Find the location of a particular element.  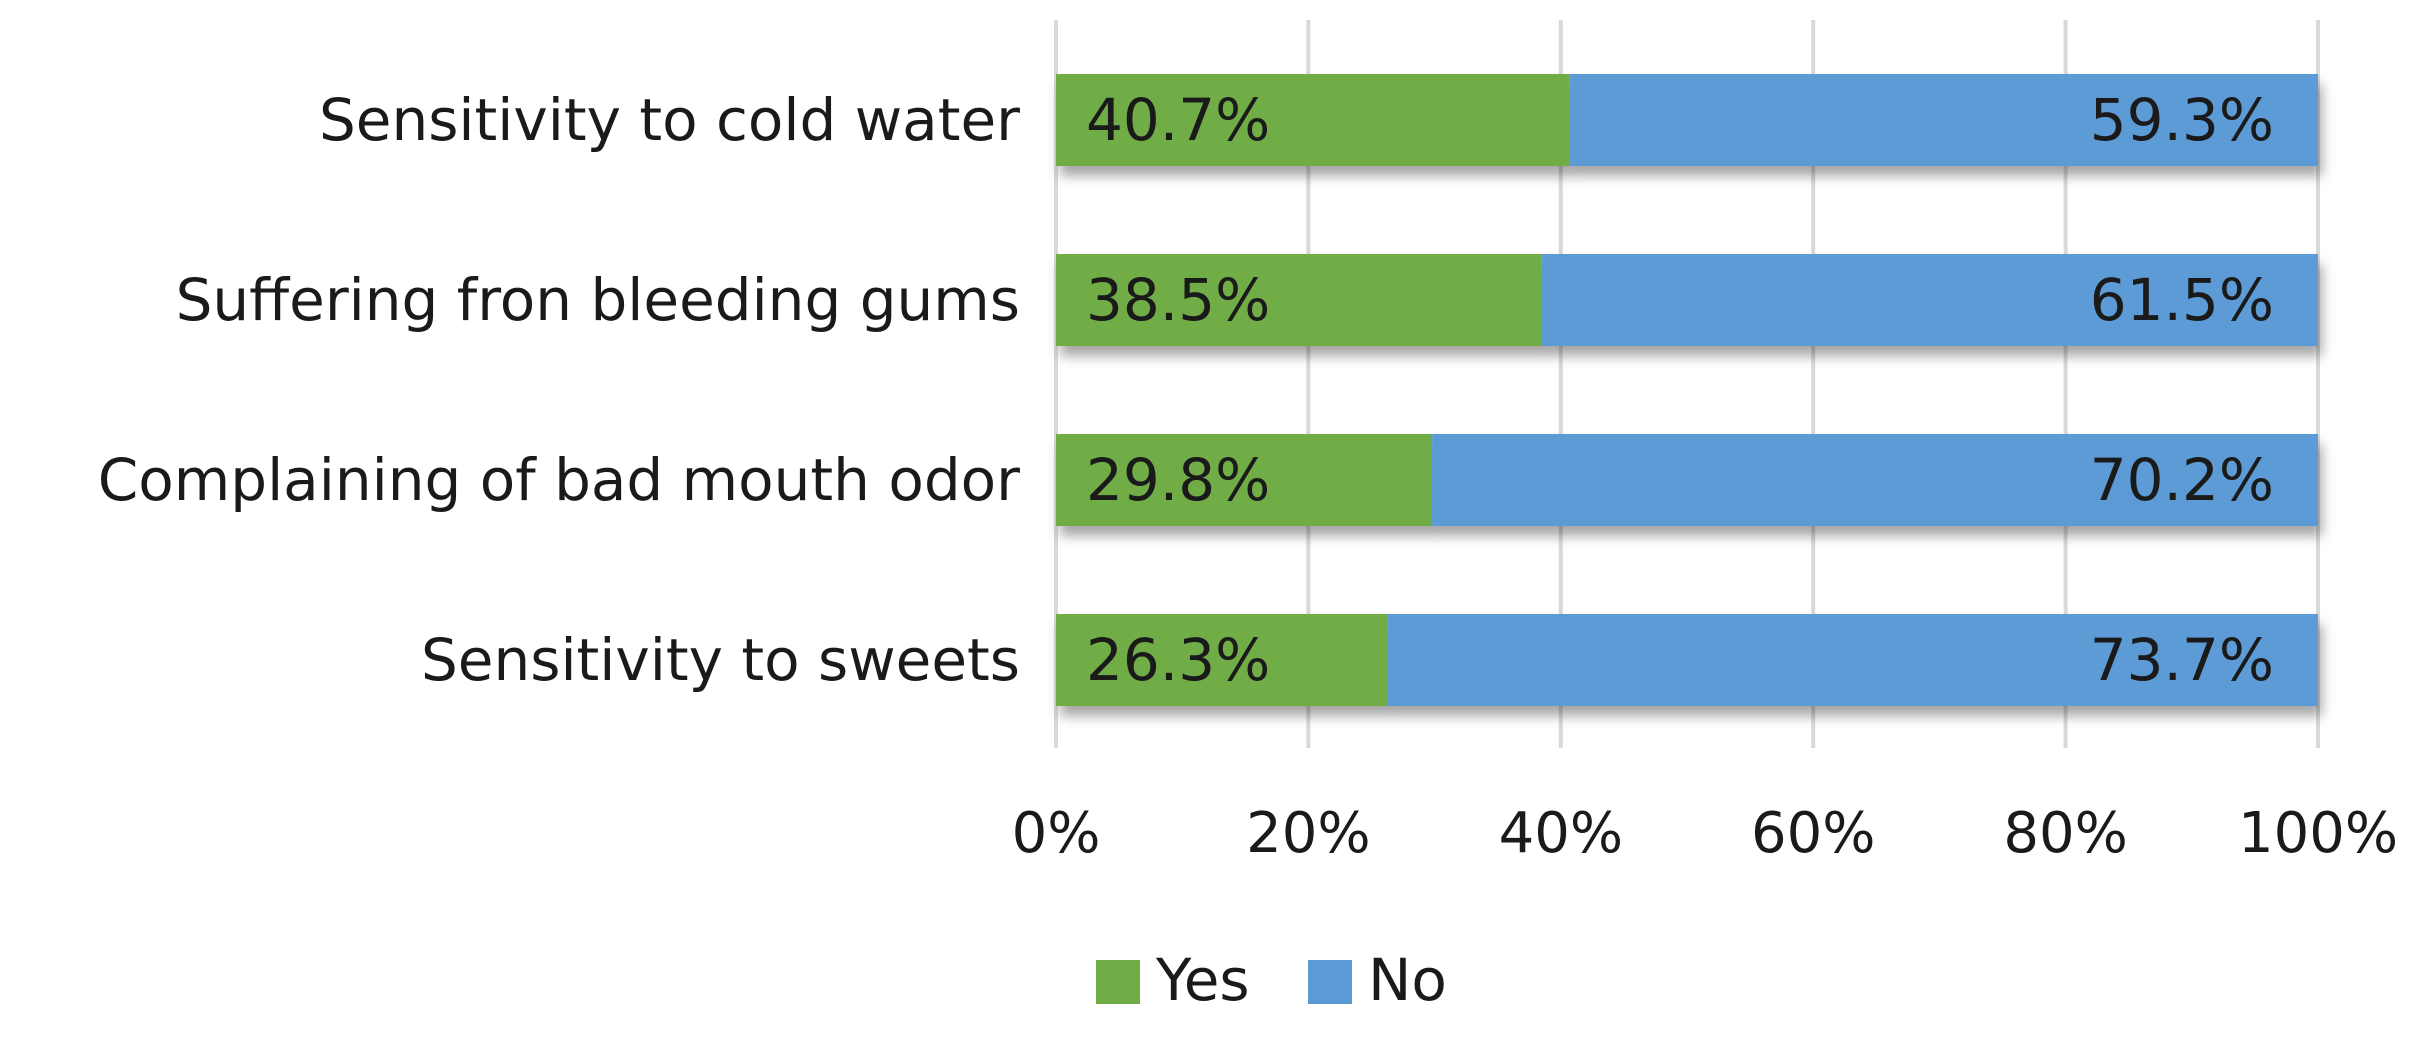

legend-label-yes: Yes is located at coordinates (1202, 980).